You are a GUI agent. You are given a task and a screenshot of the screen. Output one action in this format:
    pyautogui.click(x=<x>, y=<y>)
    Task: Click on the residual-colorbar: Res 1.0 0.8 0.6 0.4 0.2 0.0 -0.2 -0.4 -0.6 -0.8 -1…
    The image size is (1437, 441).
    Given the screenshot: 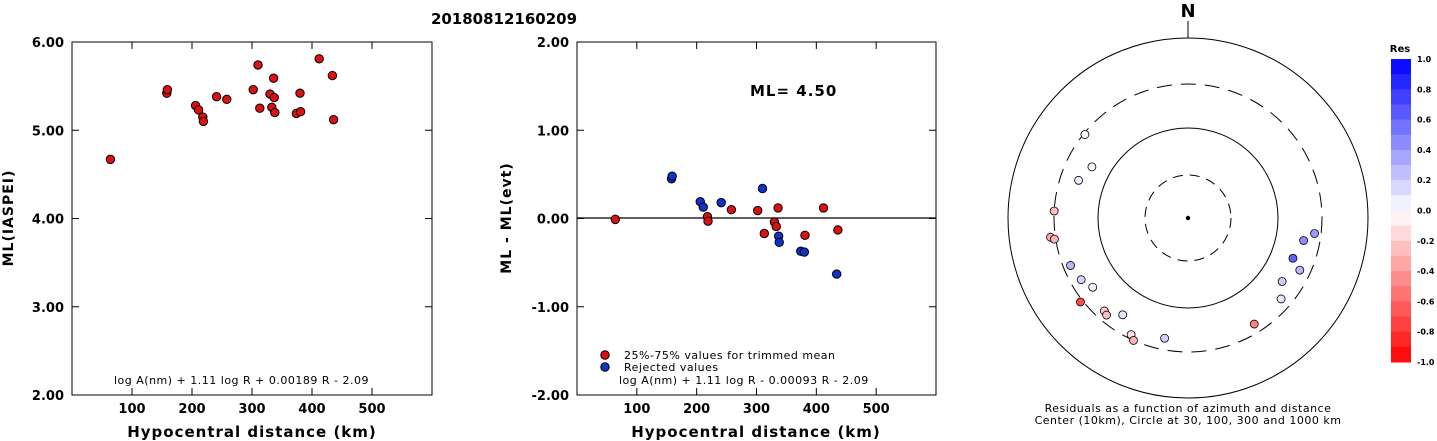 What is the action you would take?
    pyautogui.click(x=1412, y=205)
    